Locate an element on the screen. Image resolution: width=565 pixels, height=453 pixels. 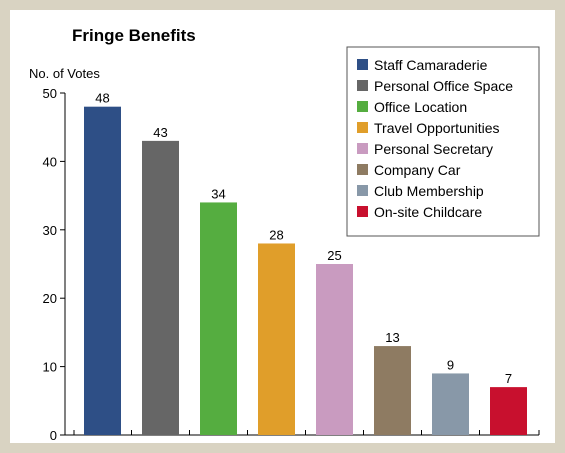
legend-entry: Personal Office Space is located at coordinates (443, 86).